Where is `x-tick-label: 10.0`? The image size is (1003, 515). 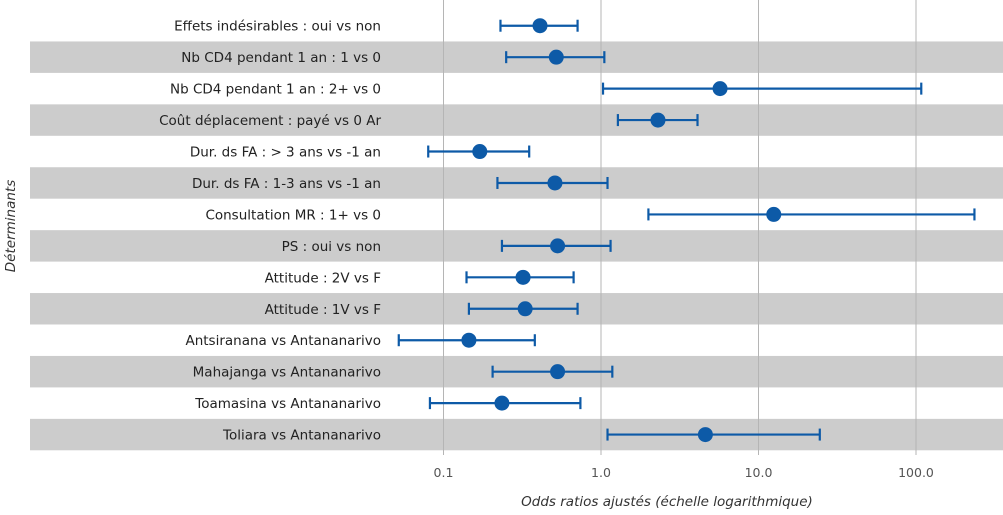 x-tick-label: 10.0 is located at coordinates (759, 472).